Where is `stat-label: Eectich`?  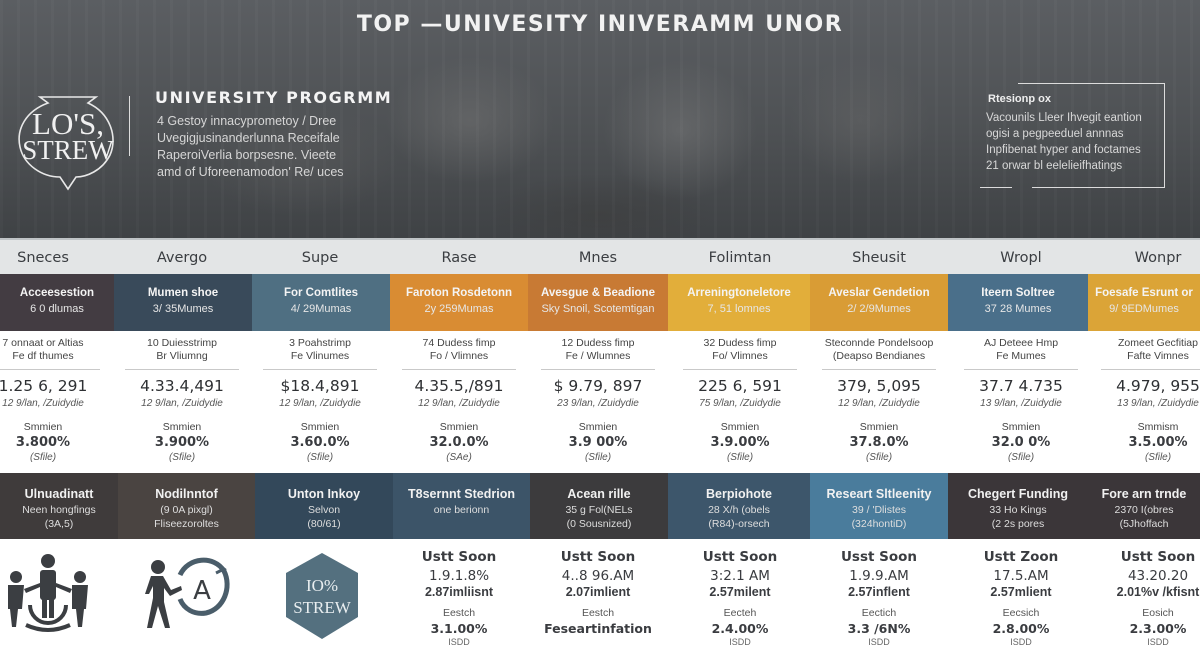
stat-label: Eectich is located at coordinates (879, 613).